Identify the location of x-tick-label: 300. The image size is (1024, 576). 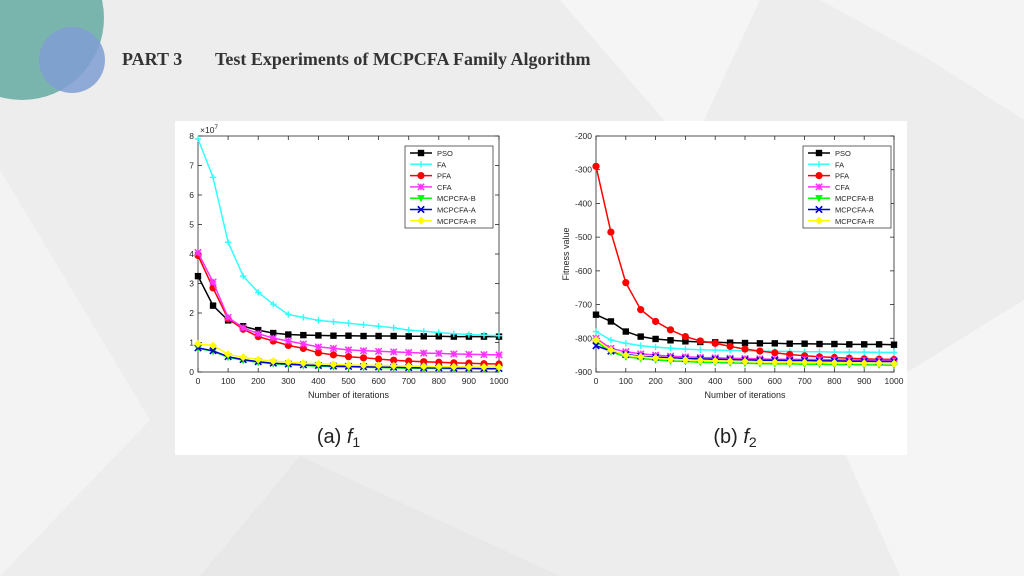
(288, 381).